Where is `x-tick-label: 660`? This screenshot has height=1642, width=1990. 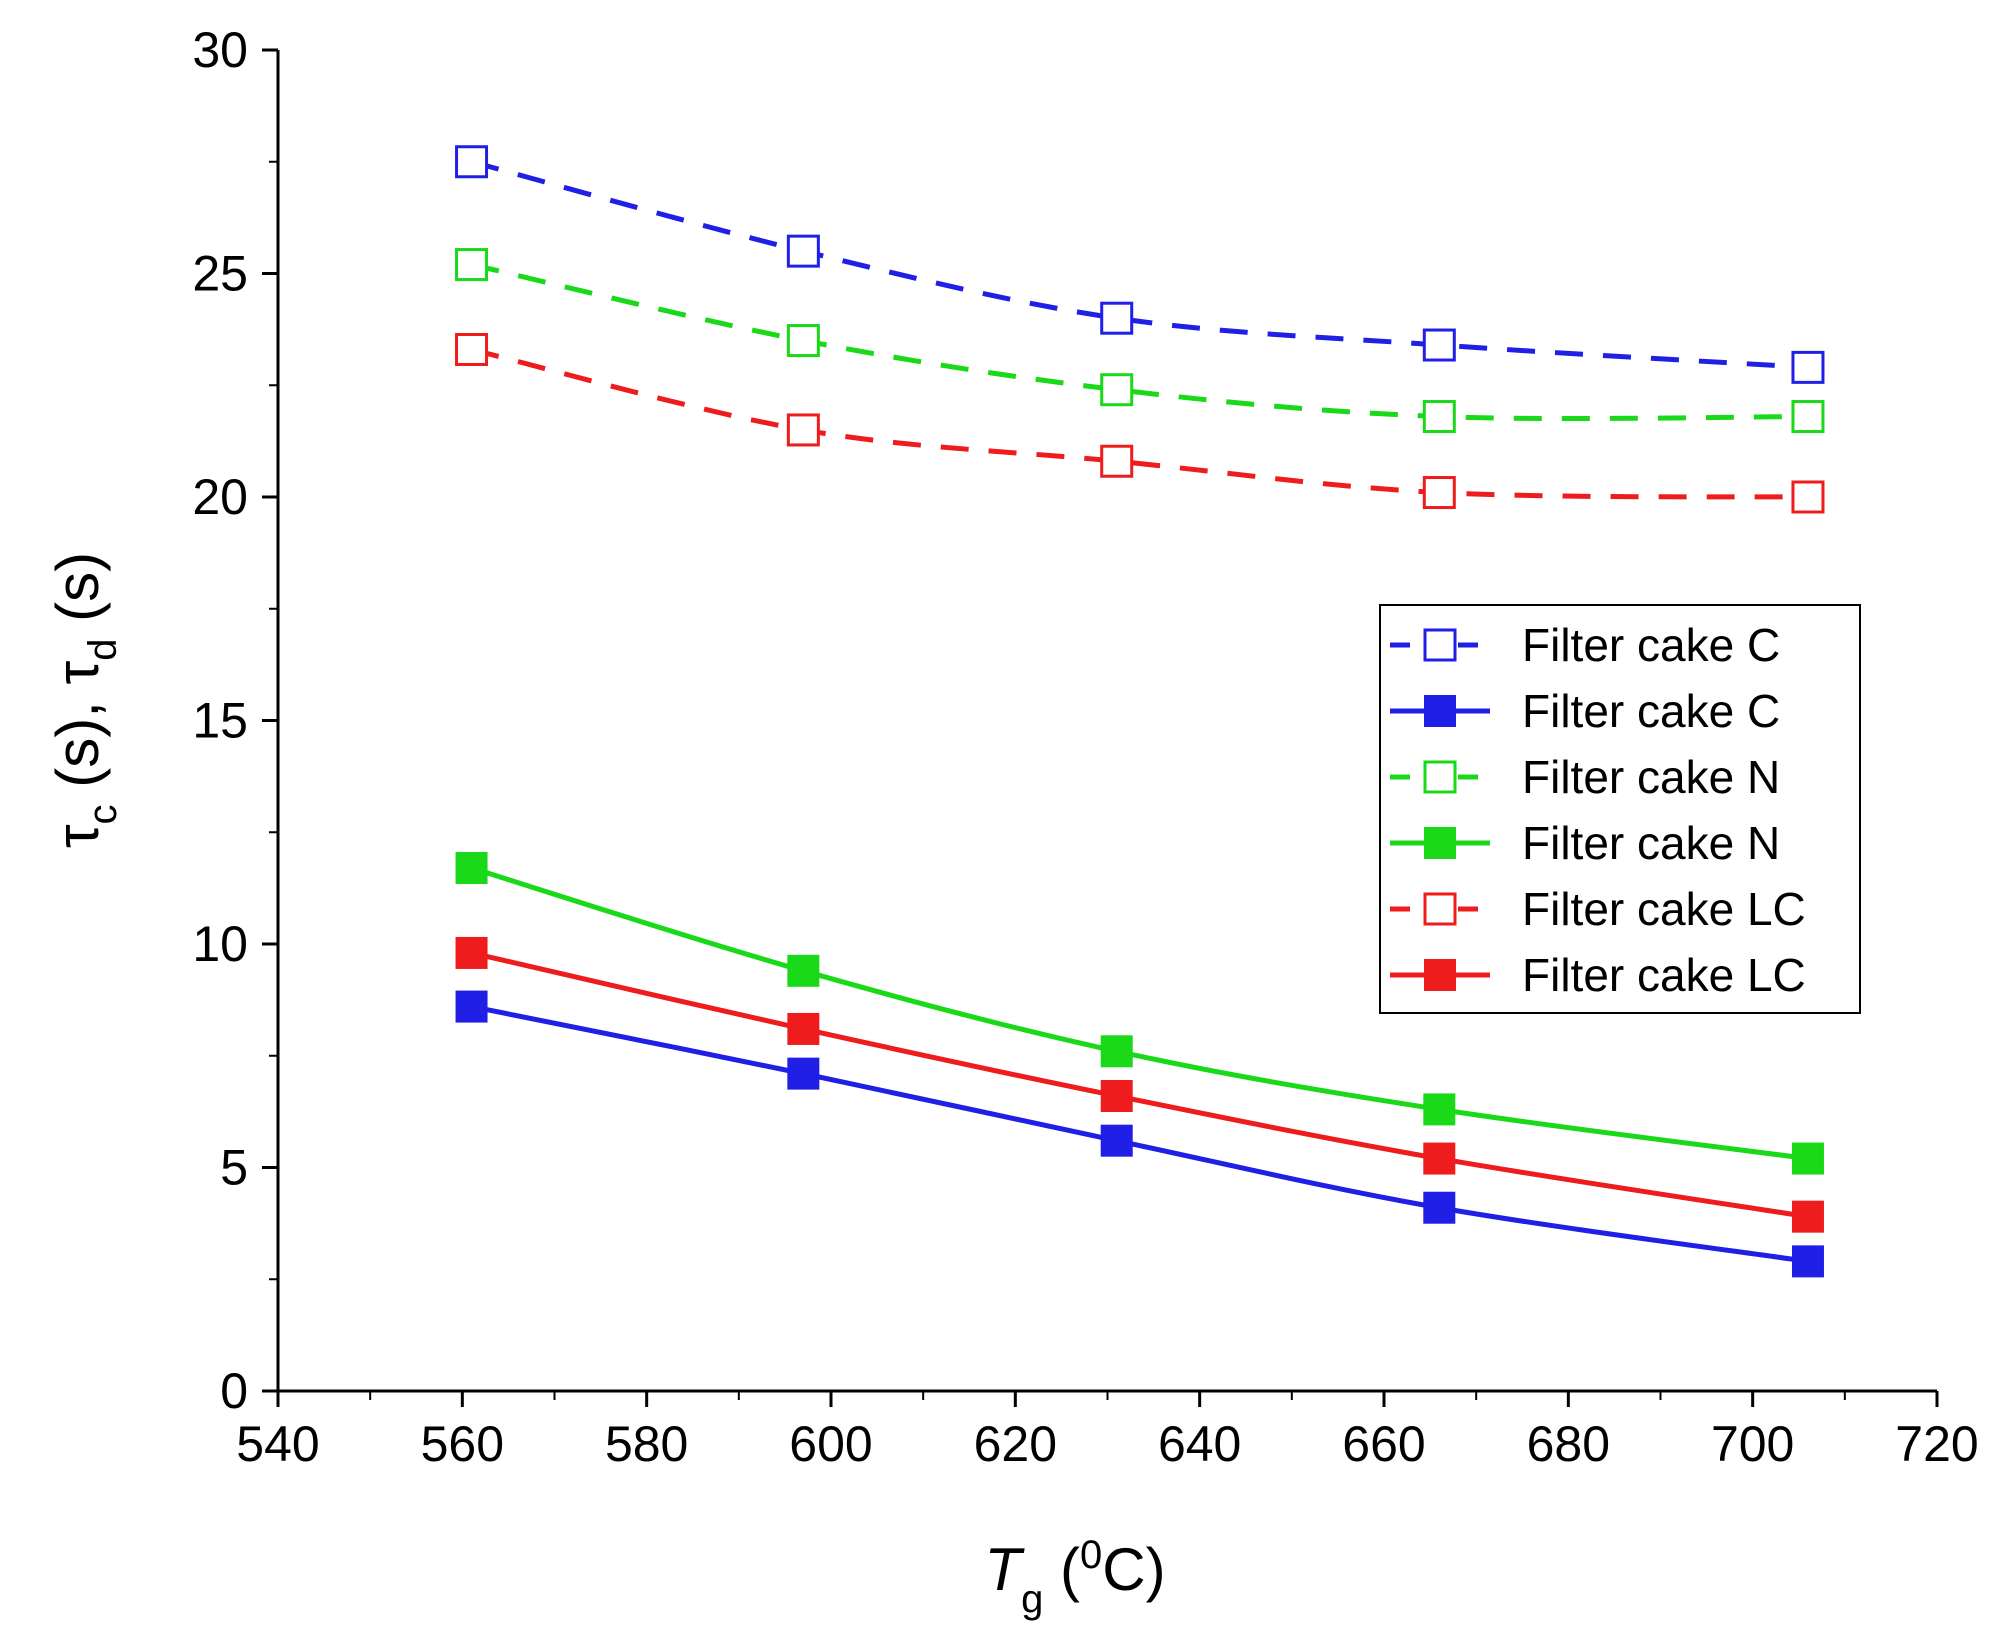
x-tick-label: 660 is located at coordinates (1383, 1444).